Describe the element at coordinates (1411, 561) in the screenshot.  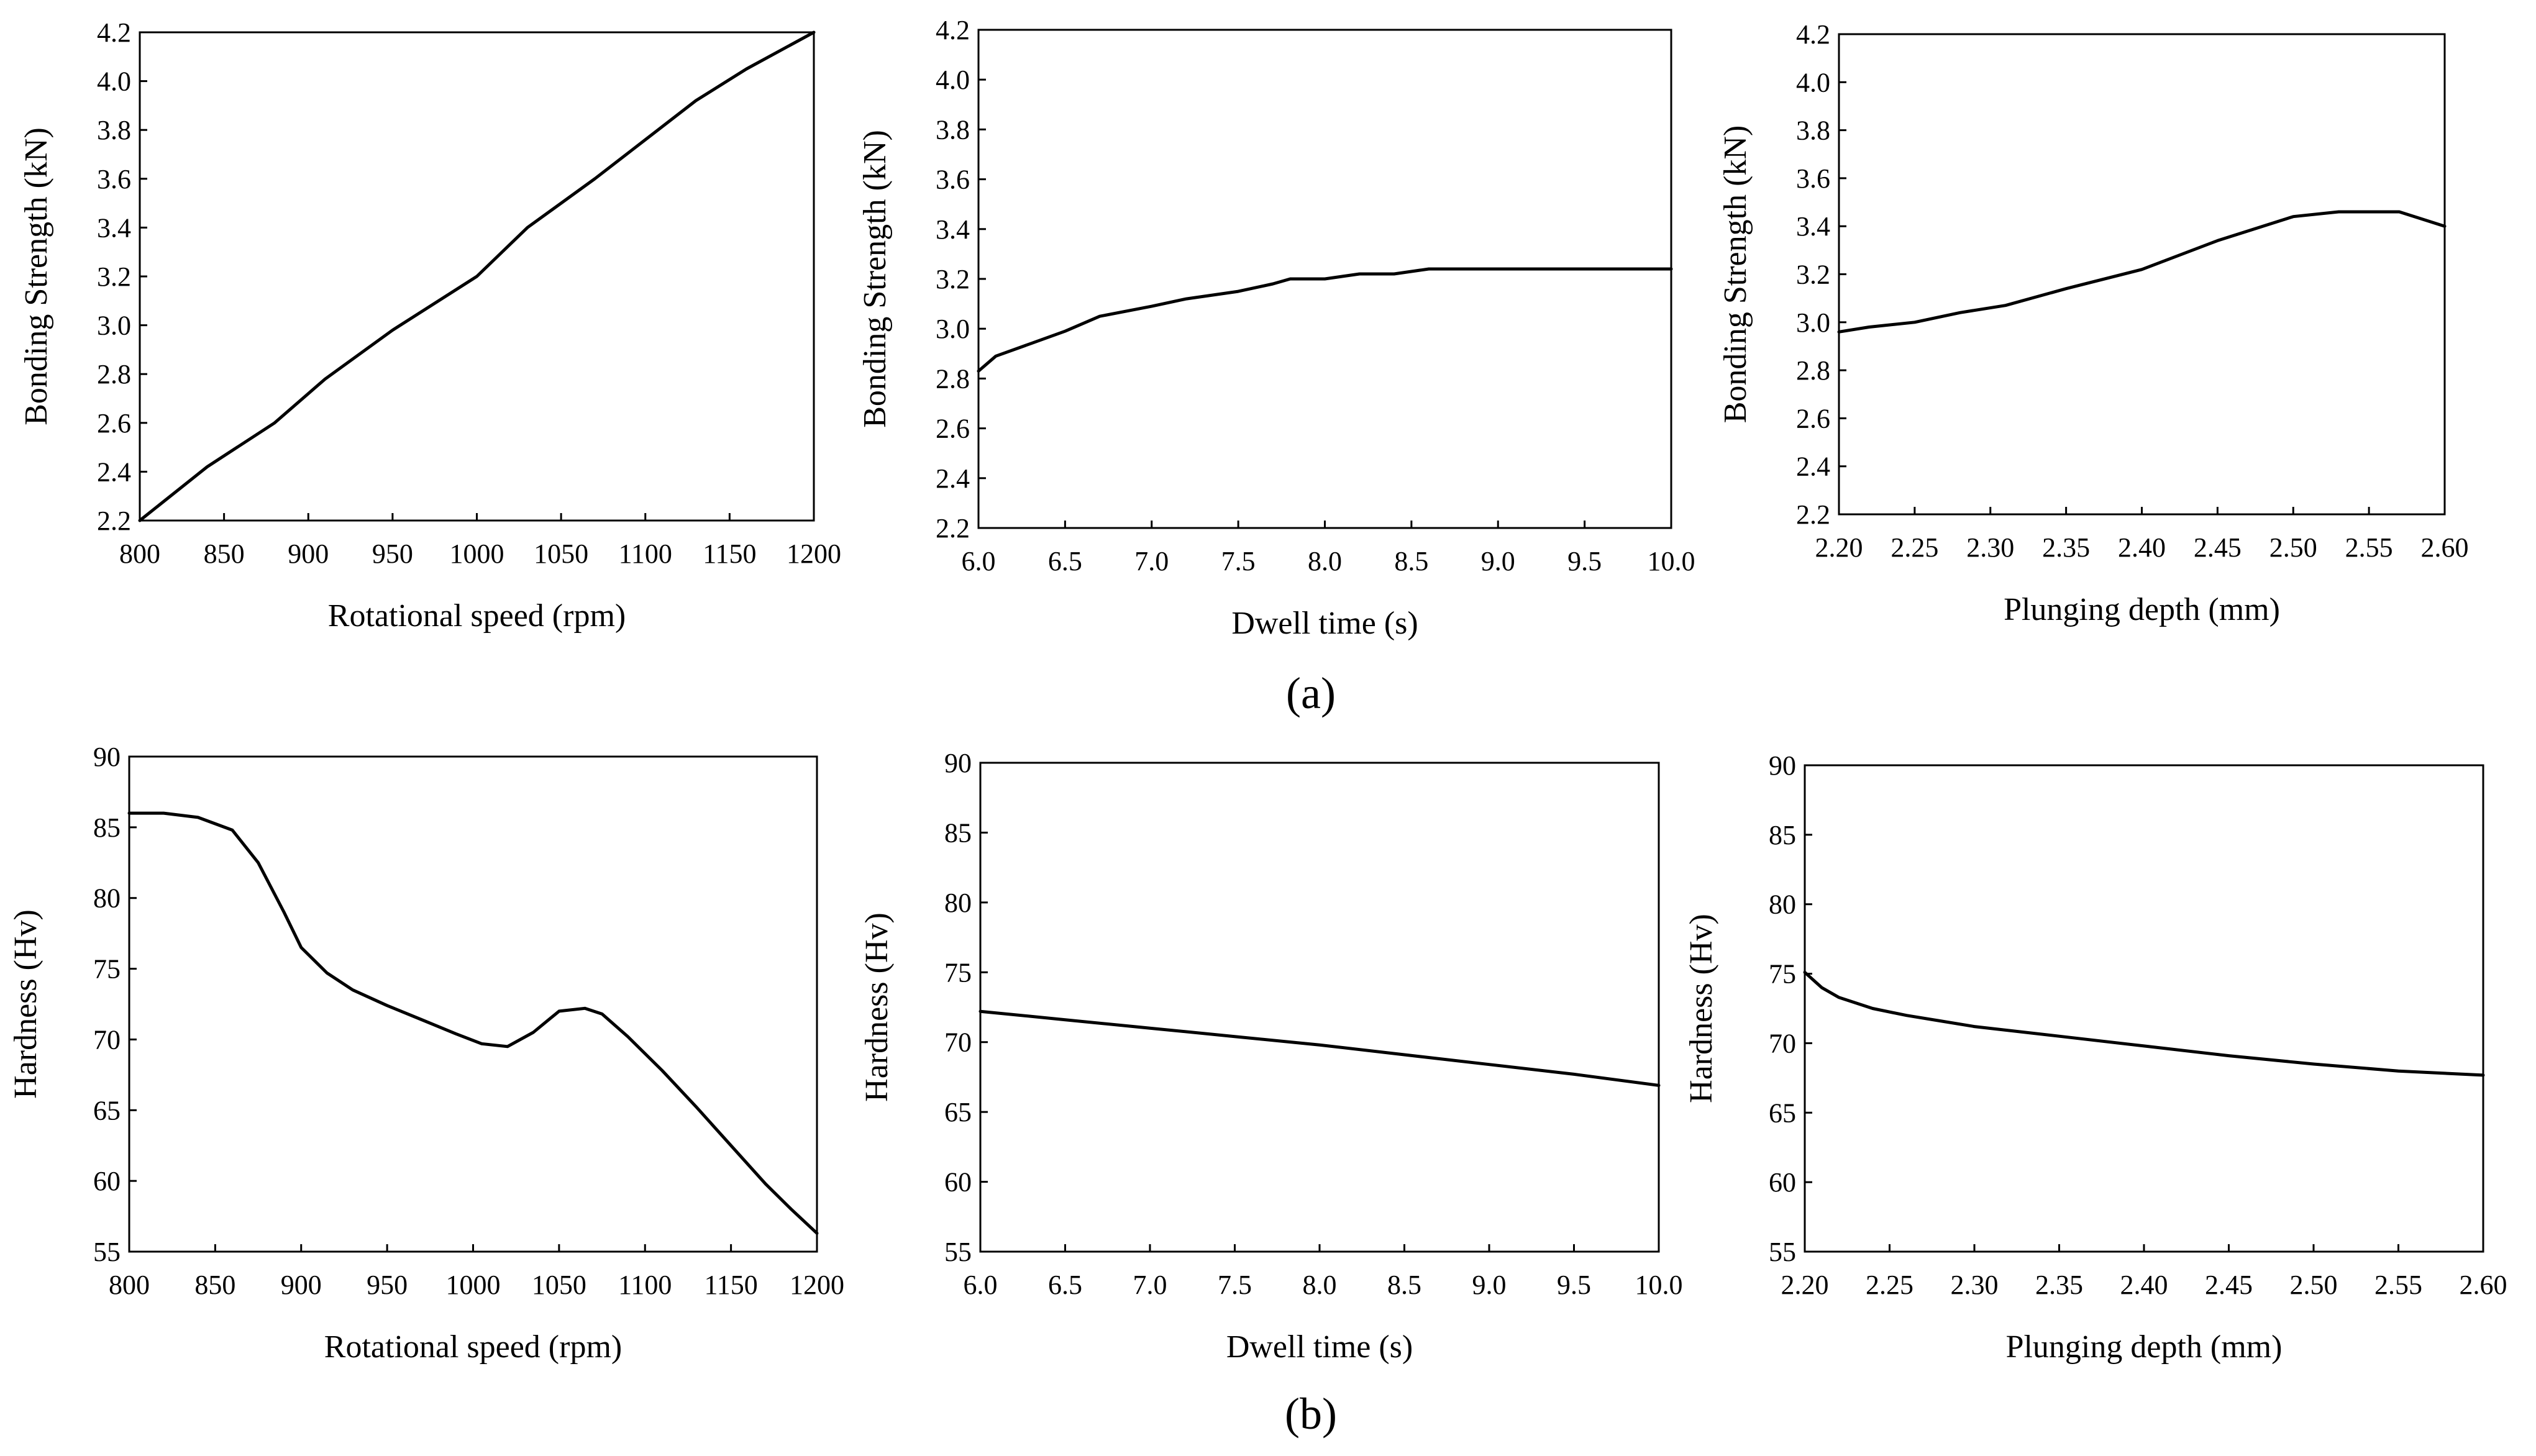
I see `x-tick-label: 8.5` at that location.